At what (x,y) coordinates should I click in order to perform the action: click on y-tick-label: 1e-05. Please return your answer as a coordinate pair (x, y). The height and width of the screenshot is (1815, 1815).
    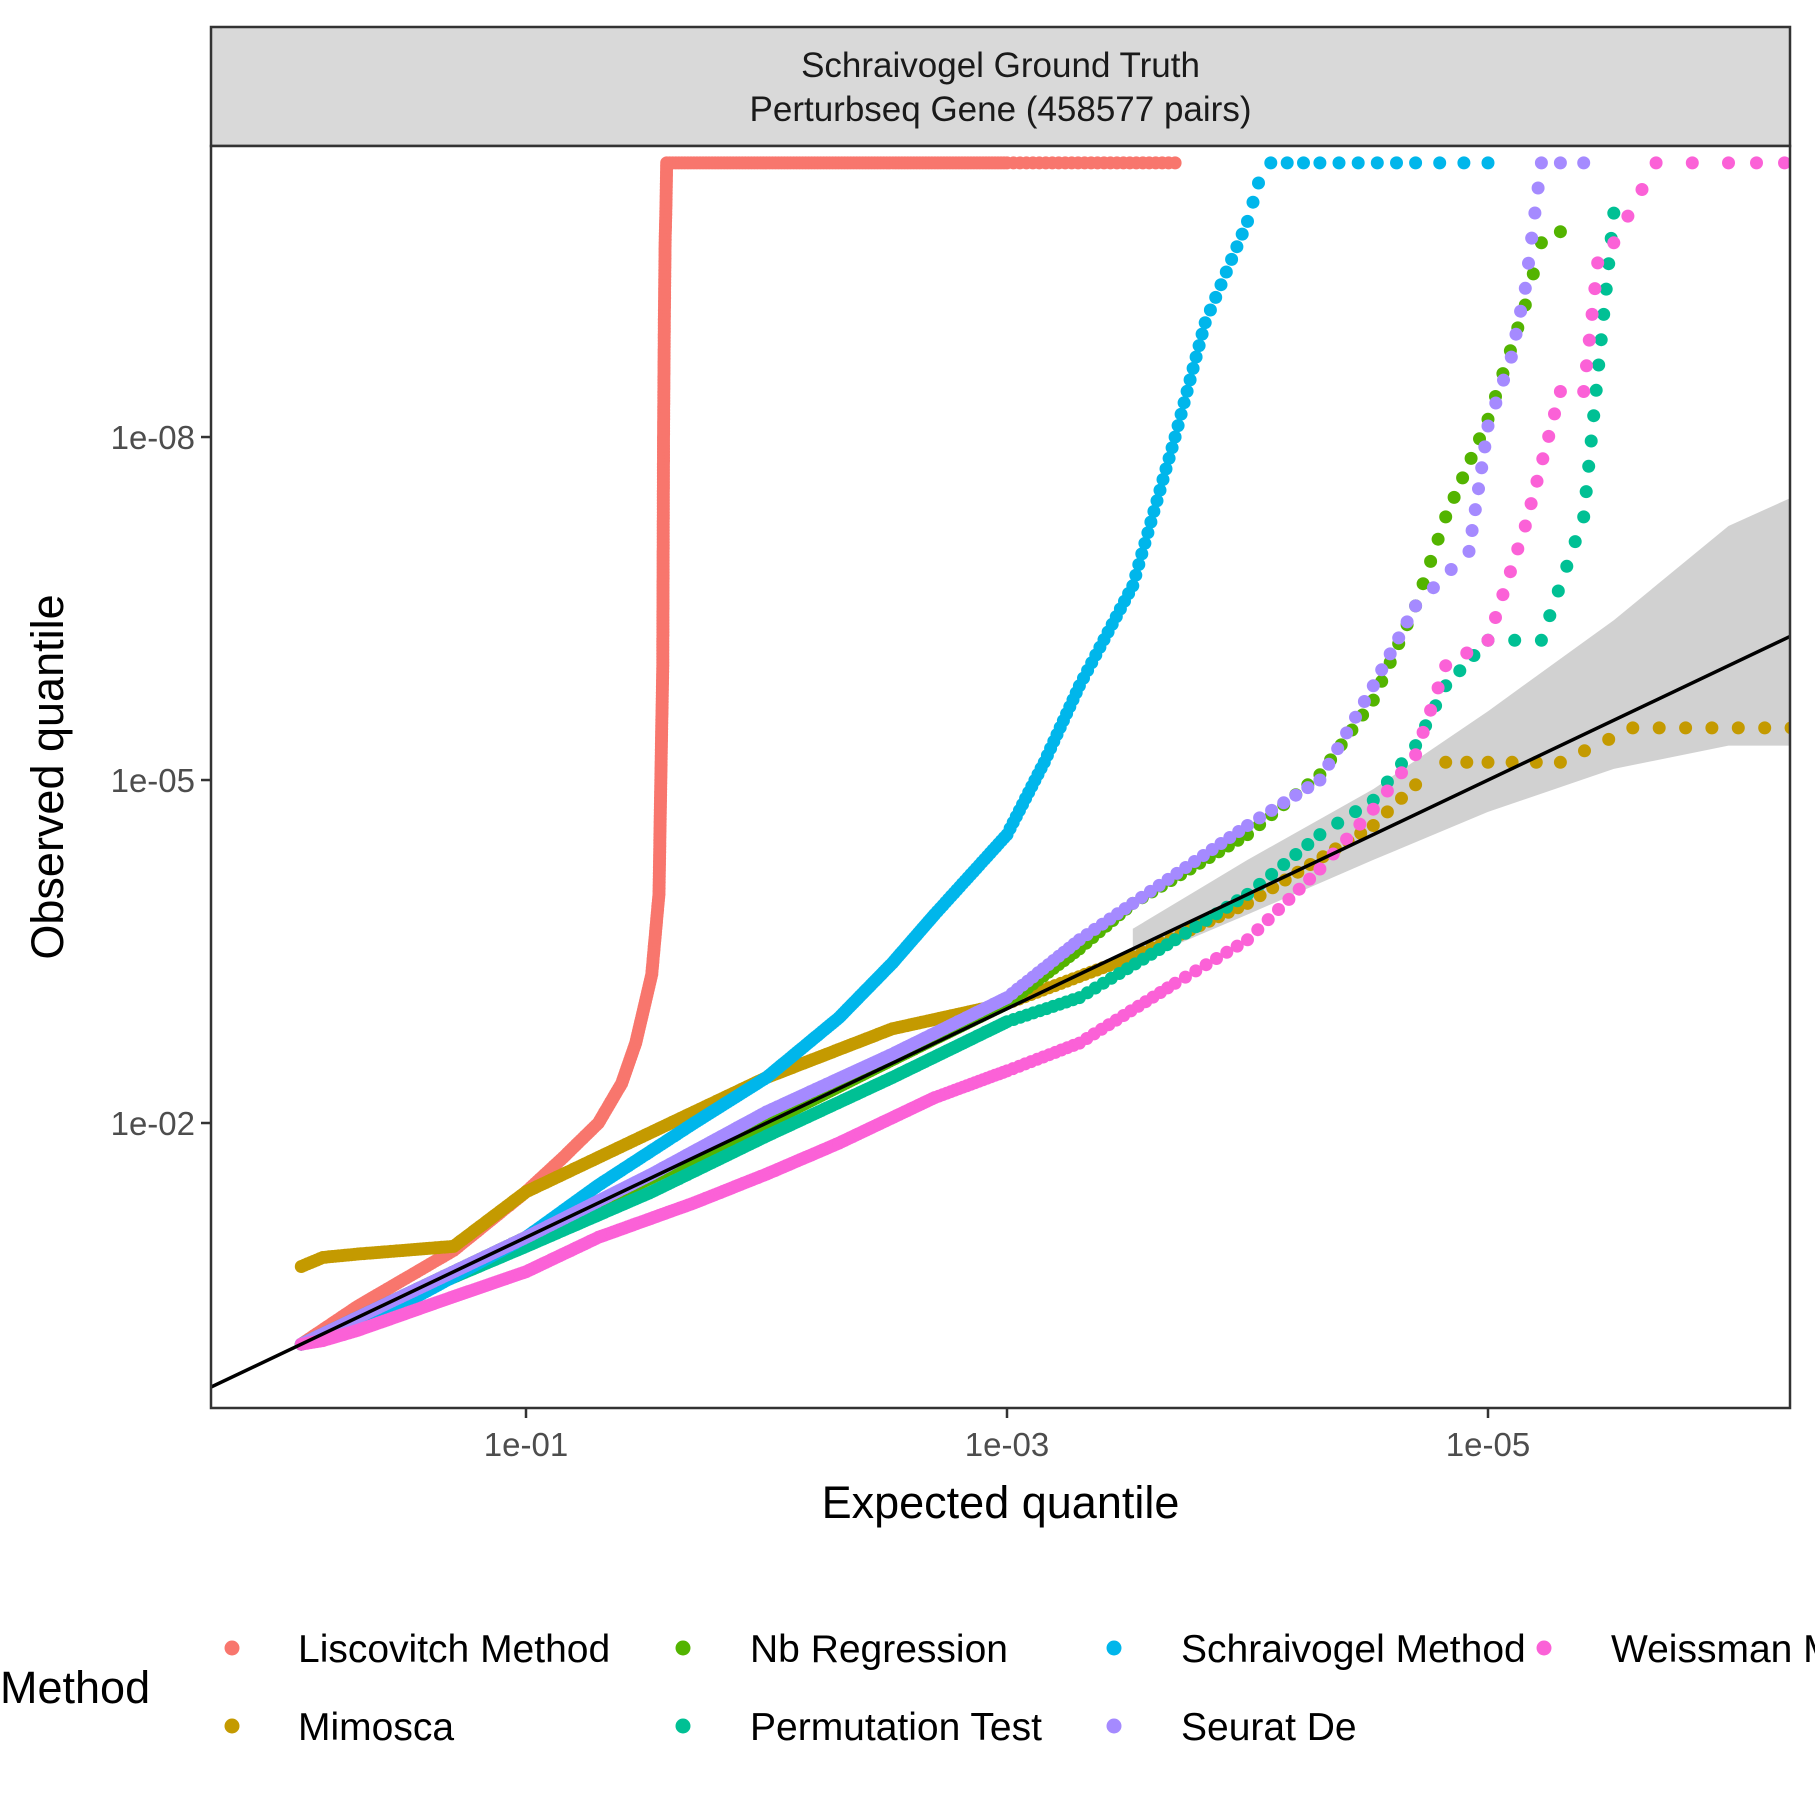
    Looking at the image, I should click on (153, 780).